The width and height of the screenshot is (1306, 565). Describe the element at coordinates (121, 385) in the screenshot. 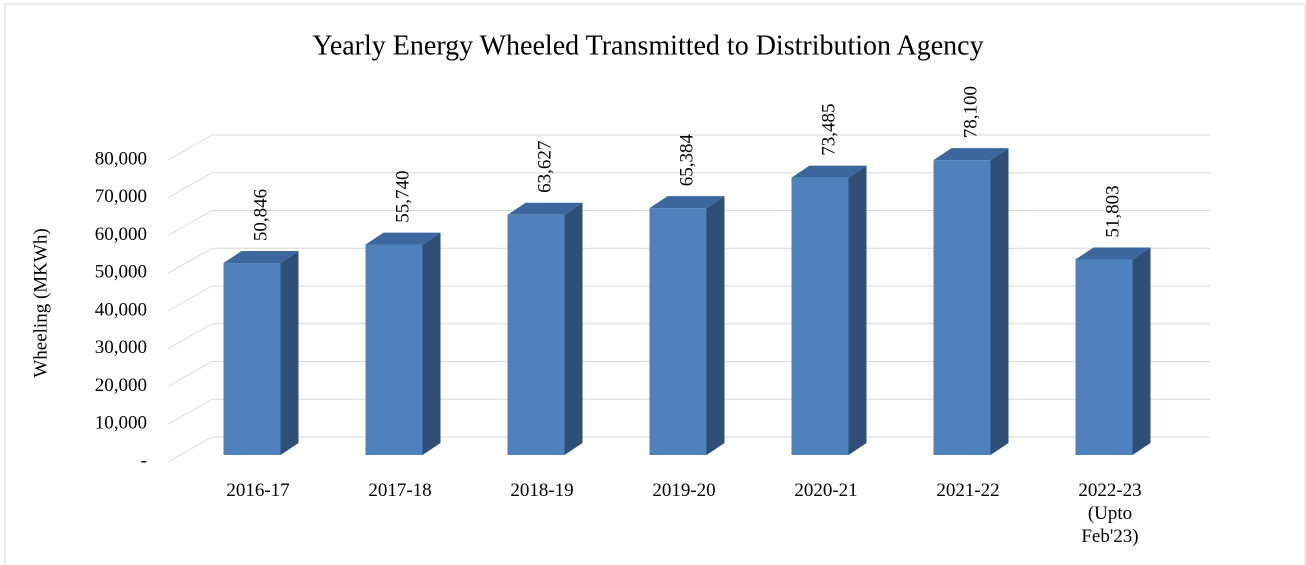

I see `y-tick-label: 20,000` at that location.